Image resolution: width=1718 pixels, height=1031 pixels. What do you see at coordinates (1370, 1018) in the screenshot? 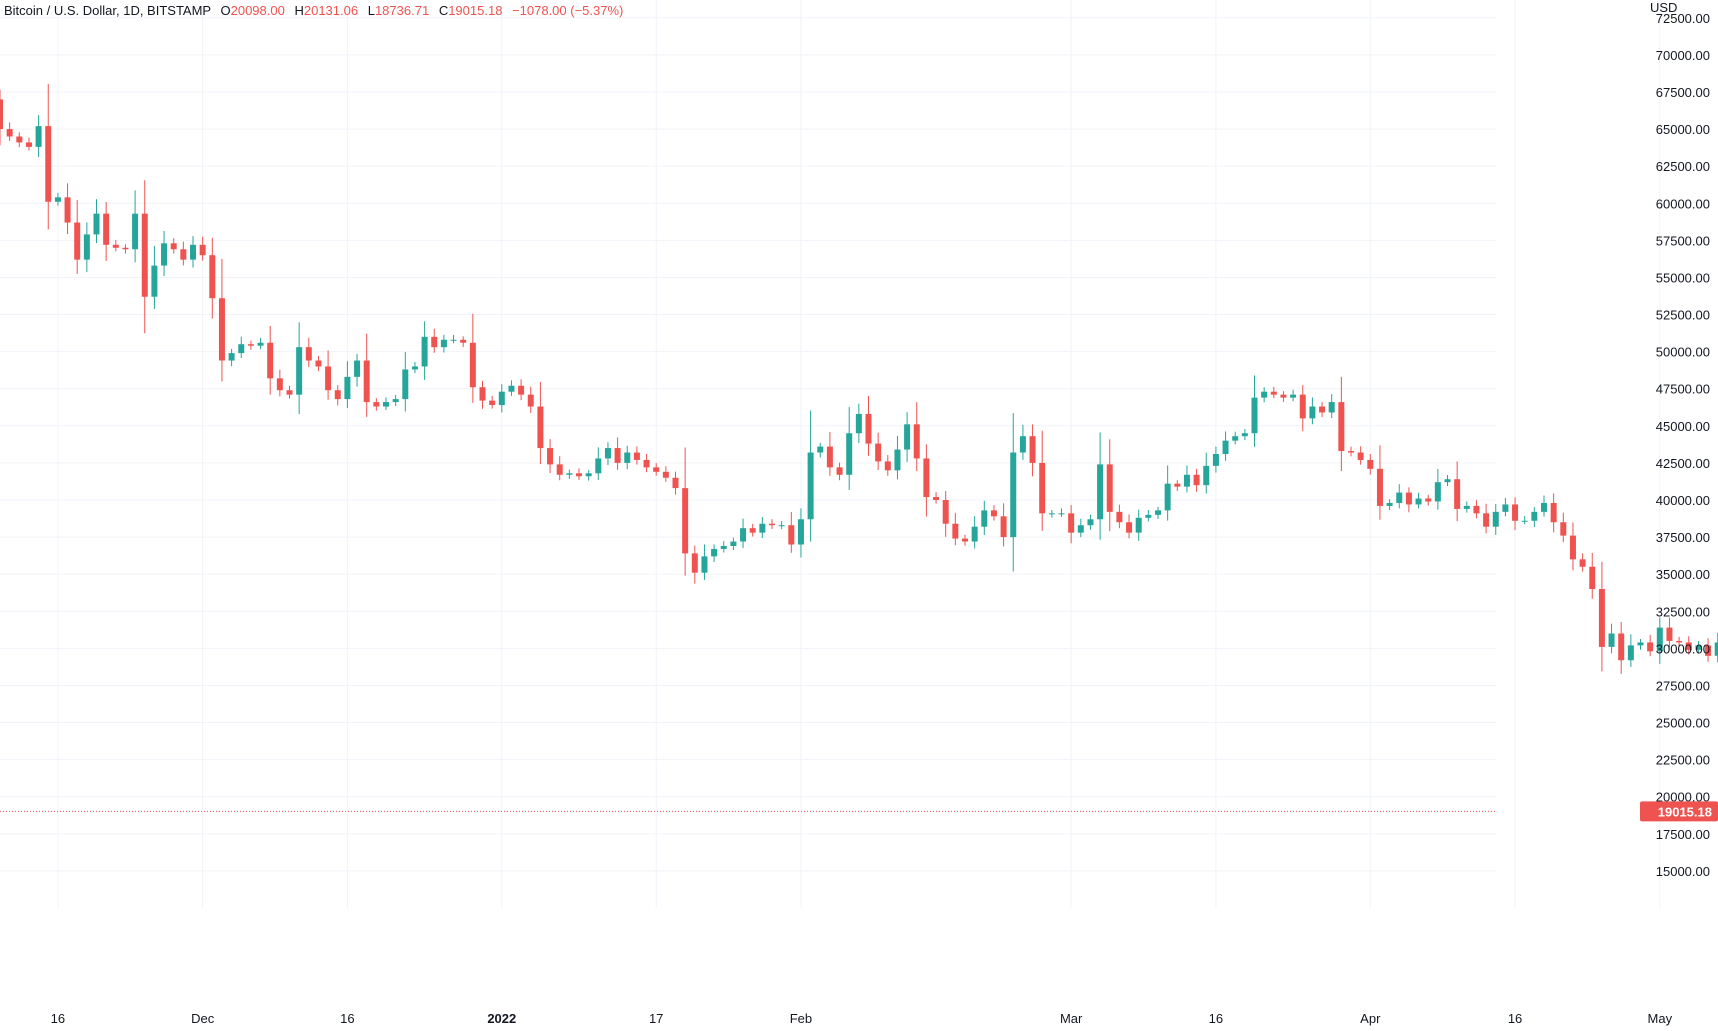
I see `time-tick-label: Apr` at bounding box center [1370, 1018].